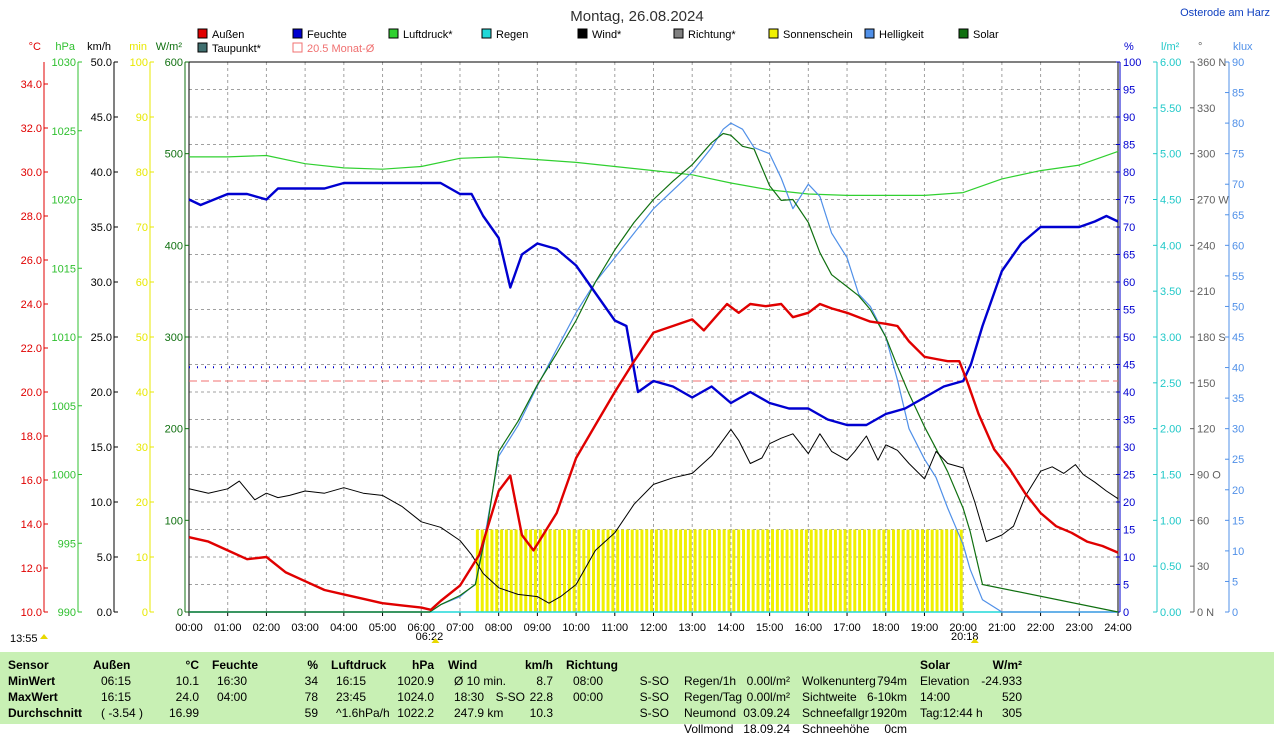  Describe the element at coordinates (65, 47) in the screenshot. I see `left-axis-unit: hPa` at that location.